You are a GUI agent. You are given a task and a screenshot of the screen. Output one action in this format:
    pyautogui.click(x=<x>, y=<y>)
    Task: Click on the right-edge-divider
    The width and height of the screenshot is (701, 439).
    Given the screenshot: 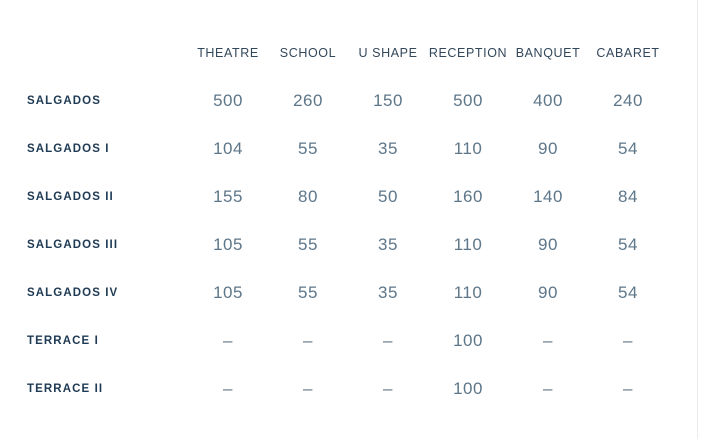 What is the action you would take?
    pyautogui.click(x=697, y=219)
    